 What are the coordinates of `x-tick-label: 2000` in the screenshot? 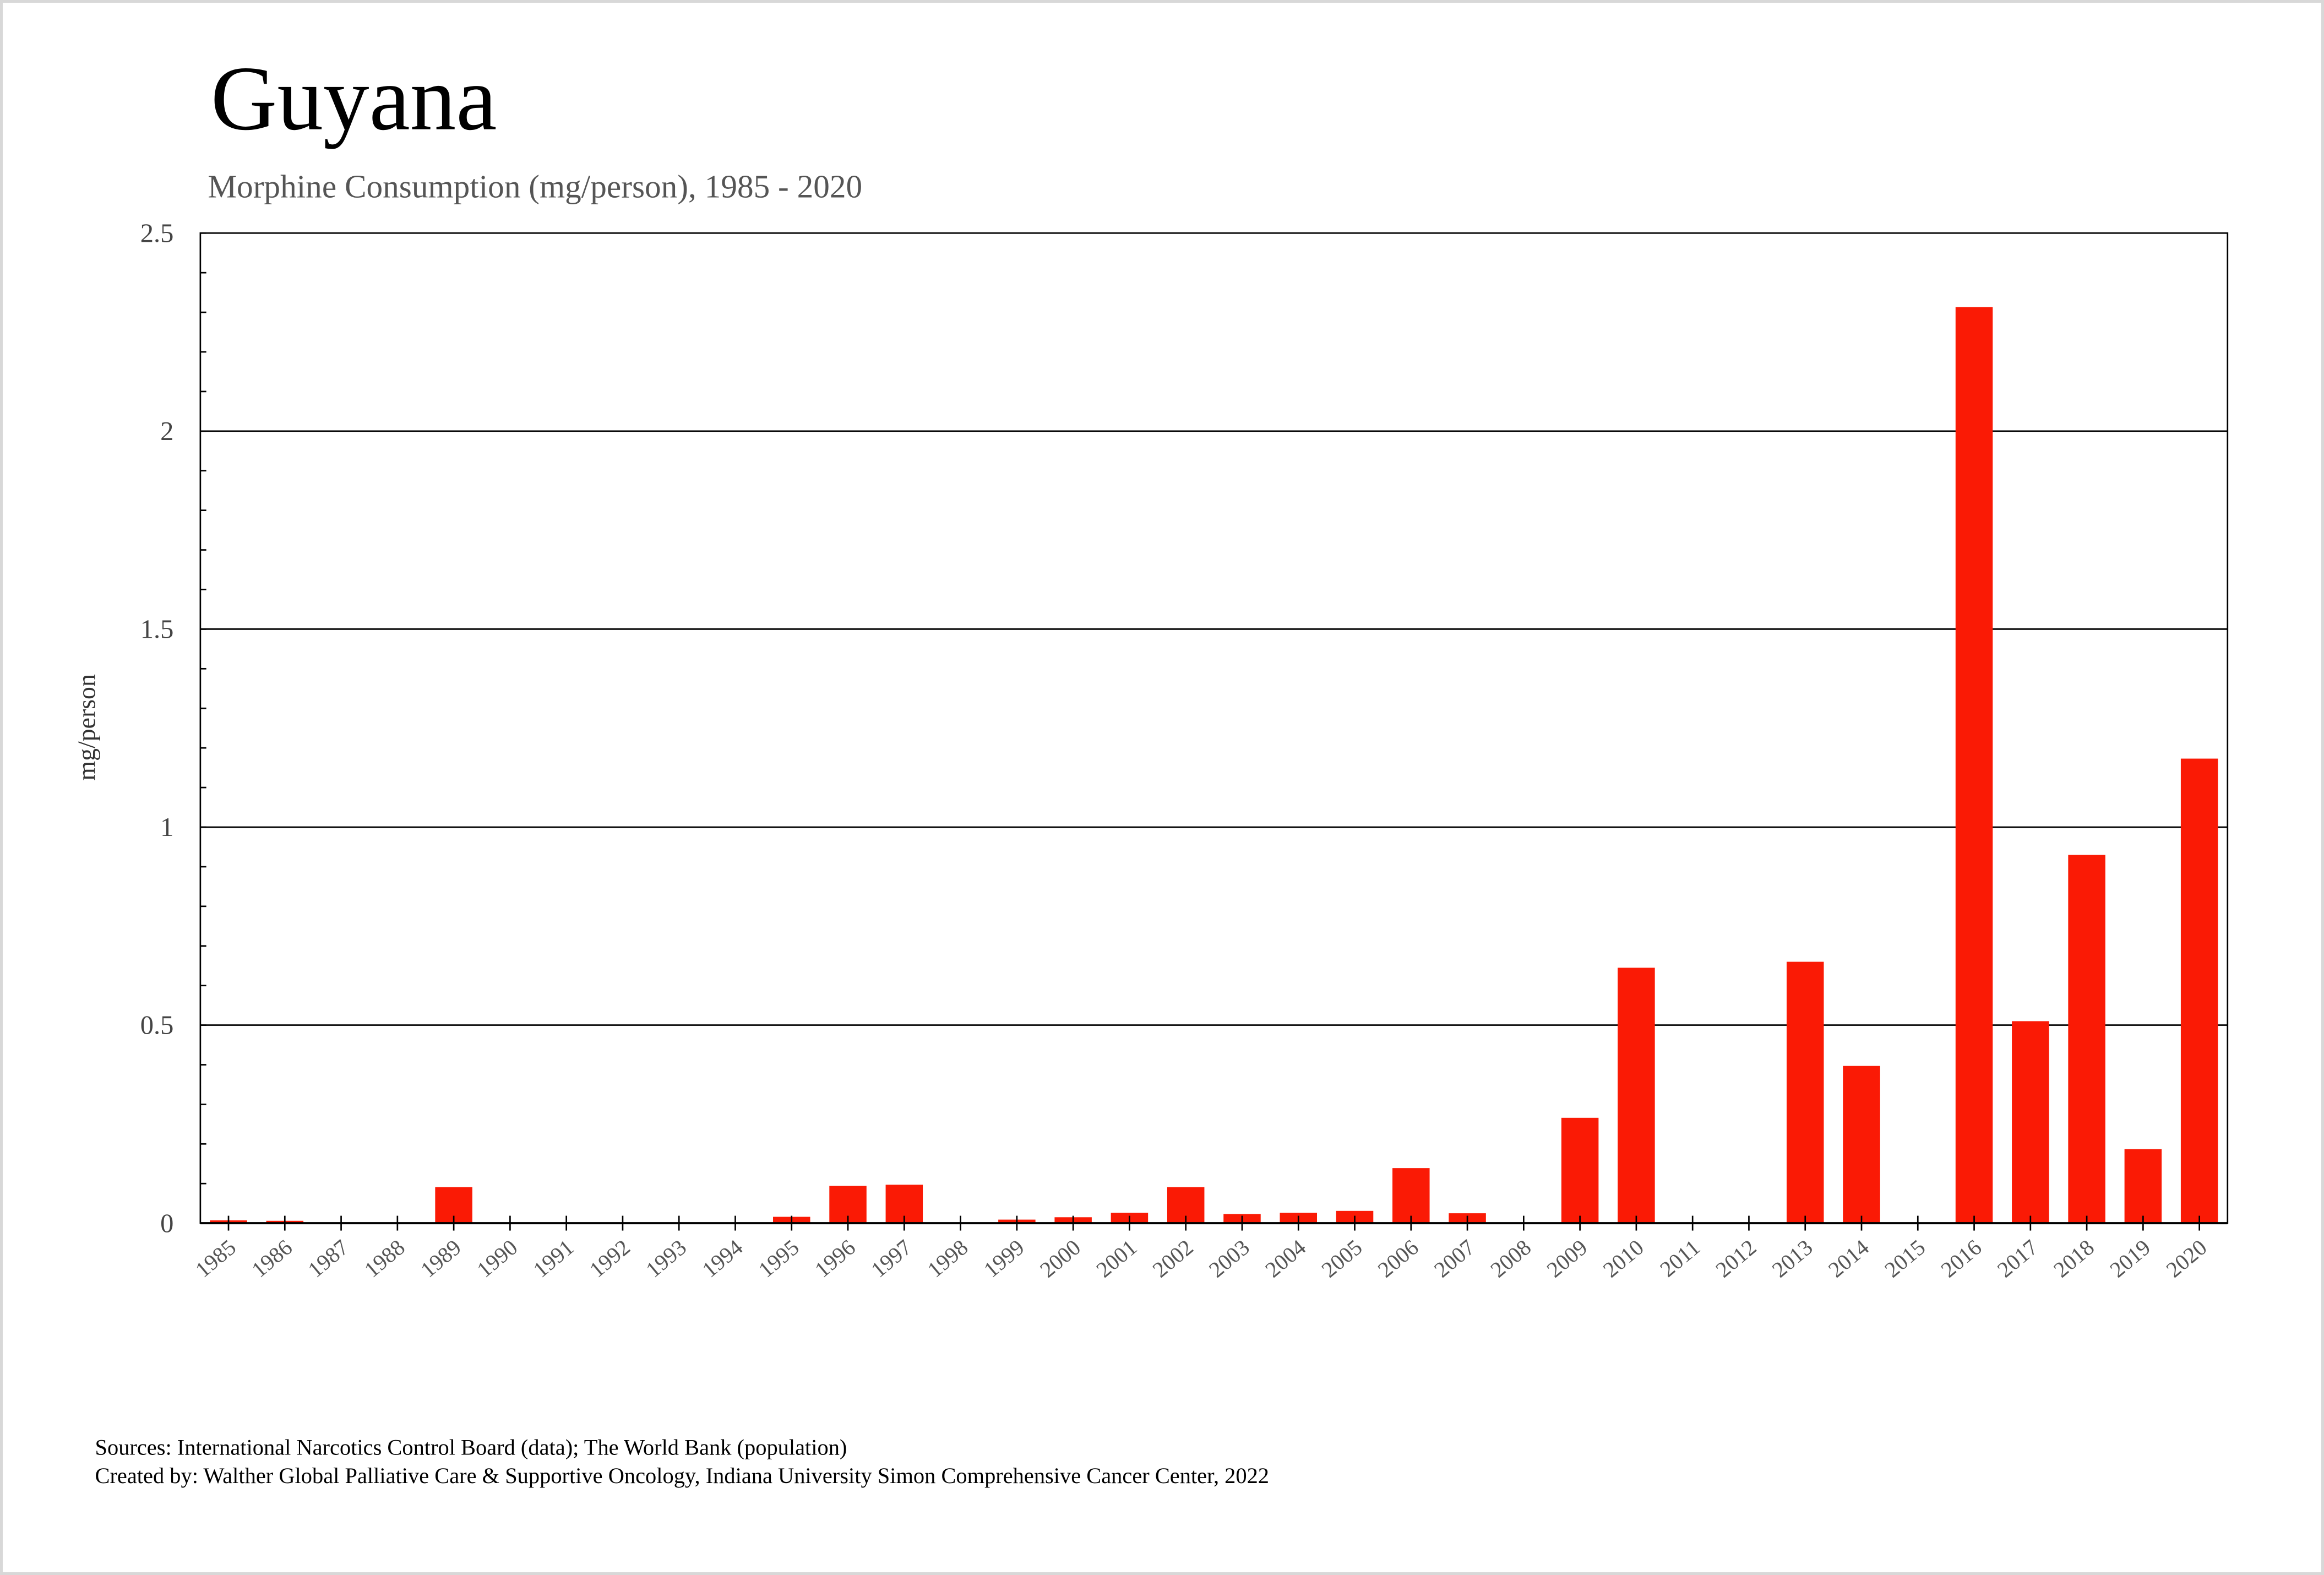 It's located at (1060, 1258).